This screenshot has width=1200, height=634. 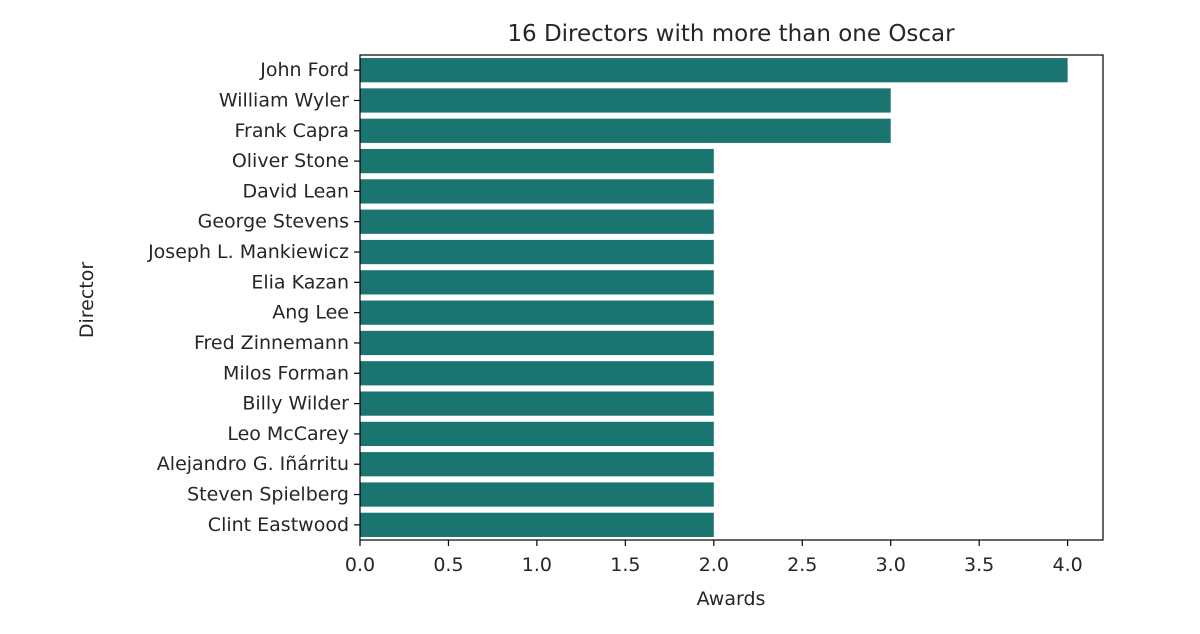 I want to click on y-tick-label: Billy Wilder, so click(x=295, y=404).